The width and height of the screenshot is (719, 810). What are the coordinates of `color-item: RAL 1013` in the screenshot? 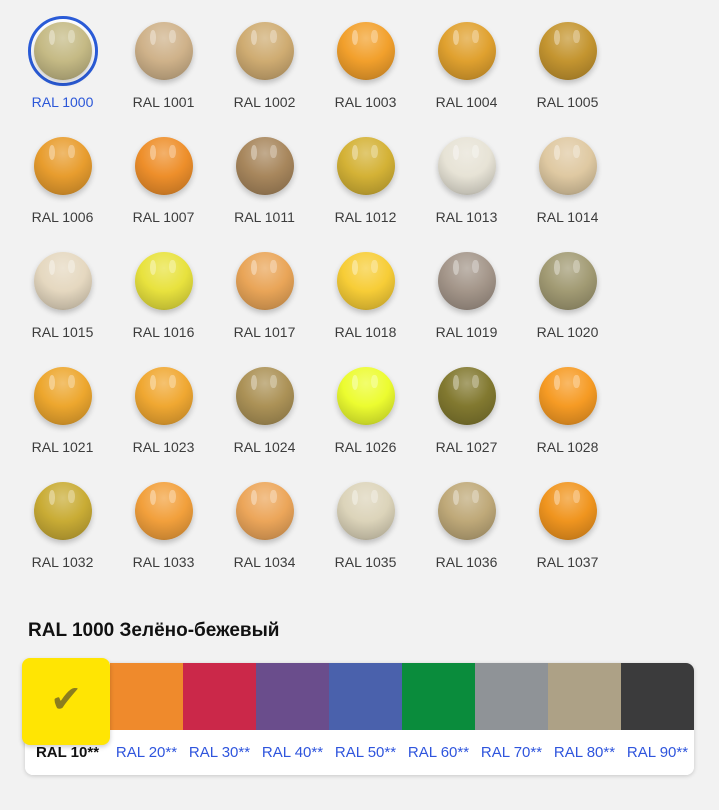 It's located at (466, 188).